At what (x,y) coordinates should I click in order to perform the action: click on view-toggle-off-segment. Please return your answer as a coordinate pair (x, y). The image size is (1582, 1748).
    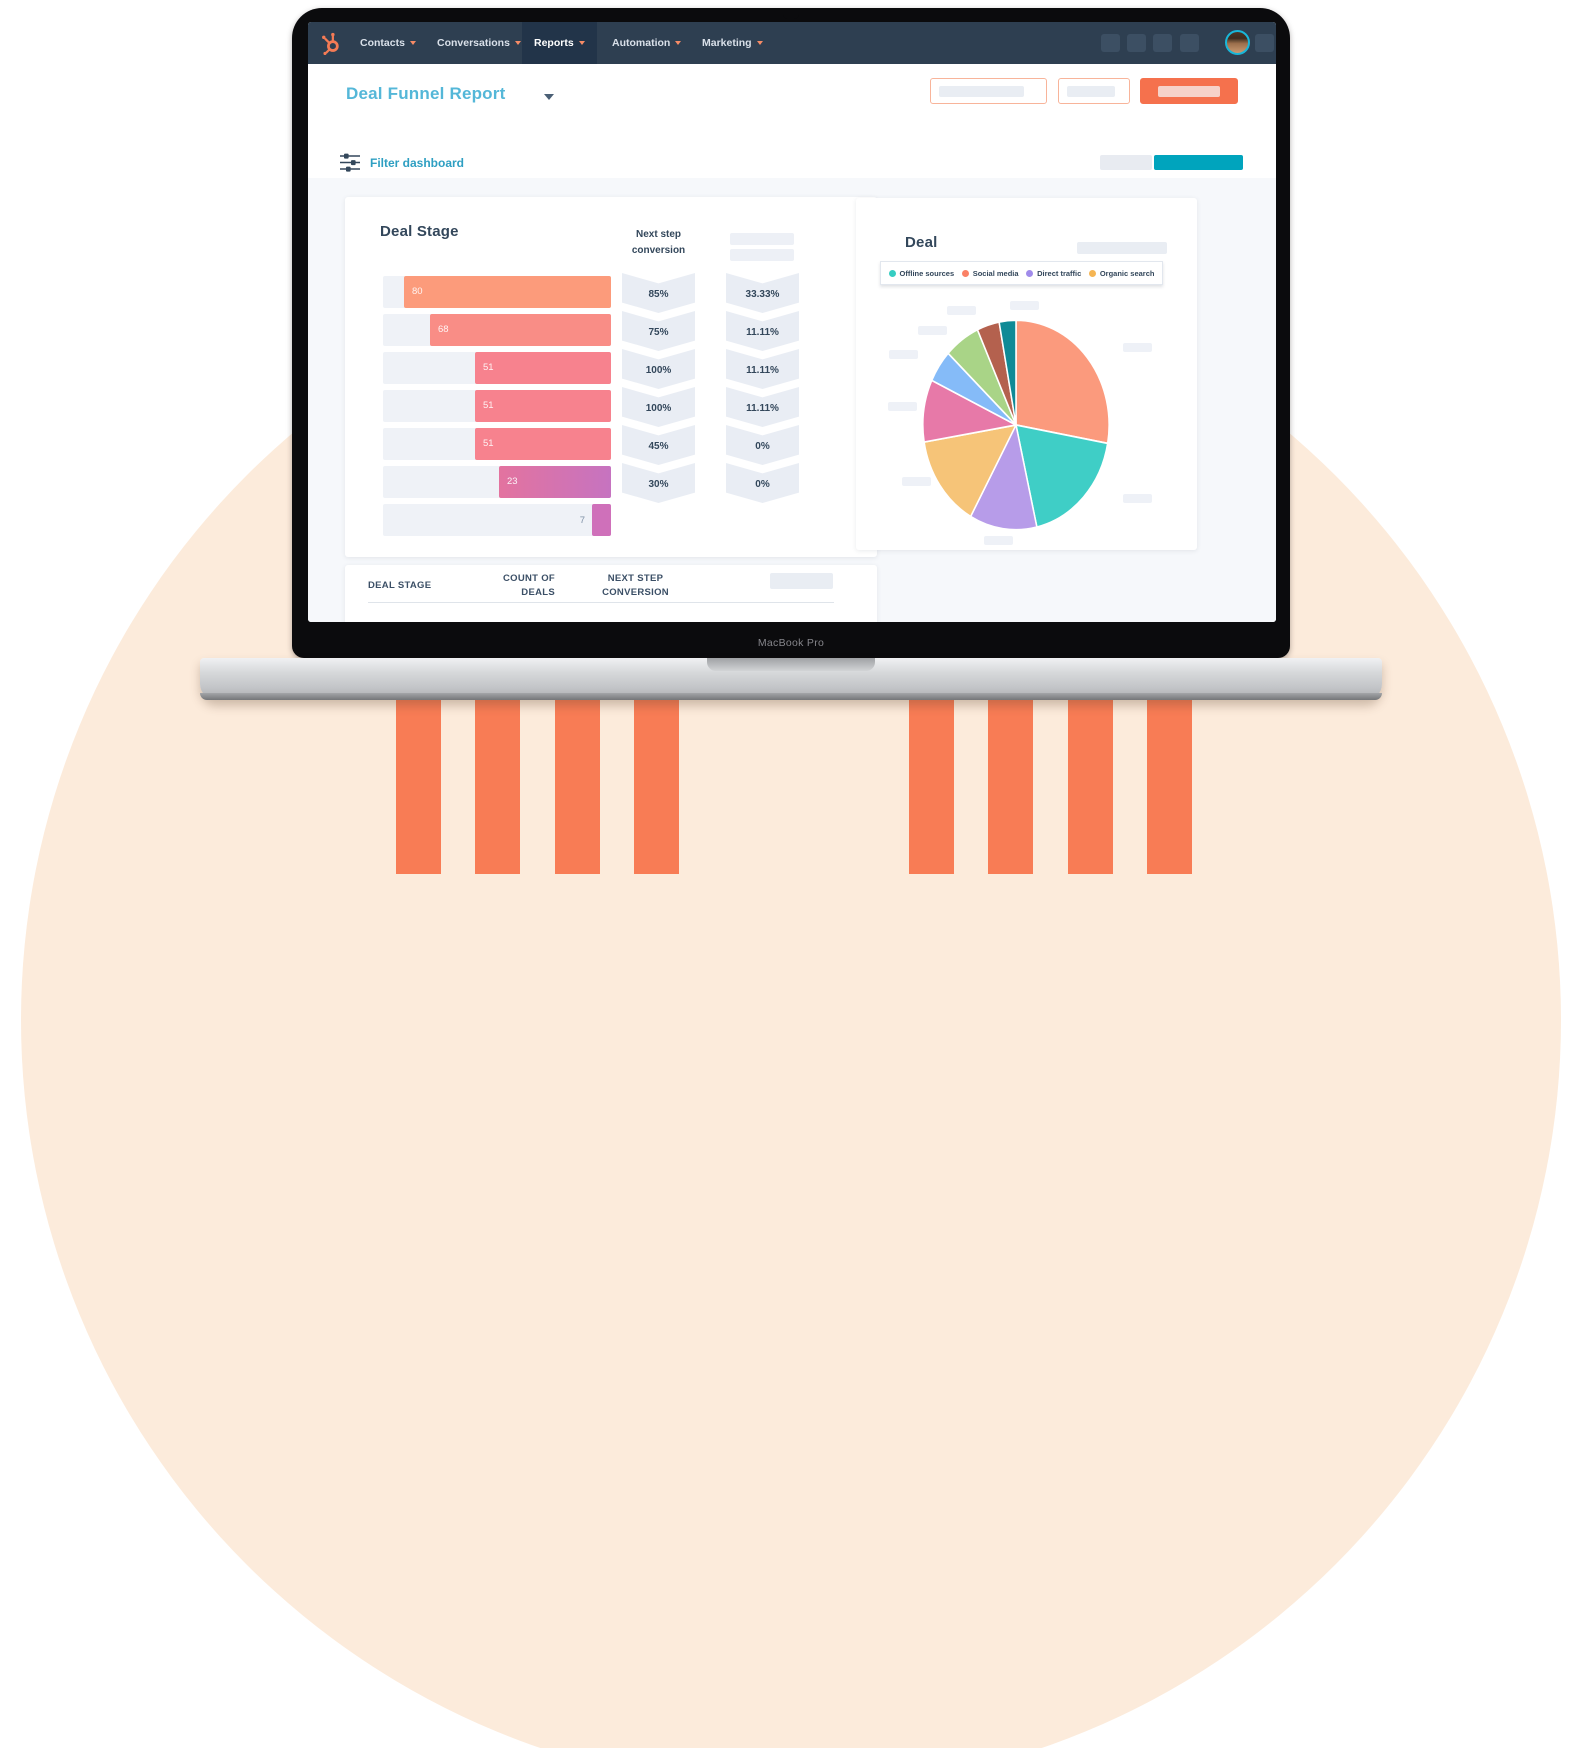
    Looking at the image, I should click on (1126, 162).